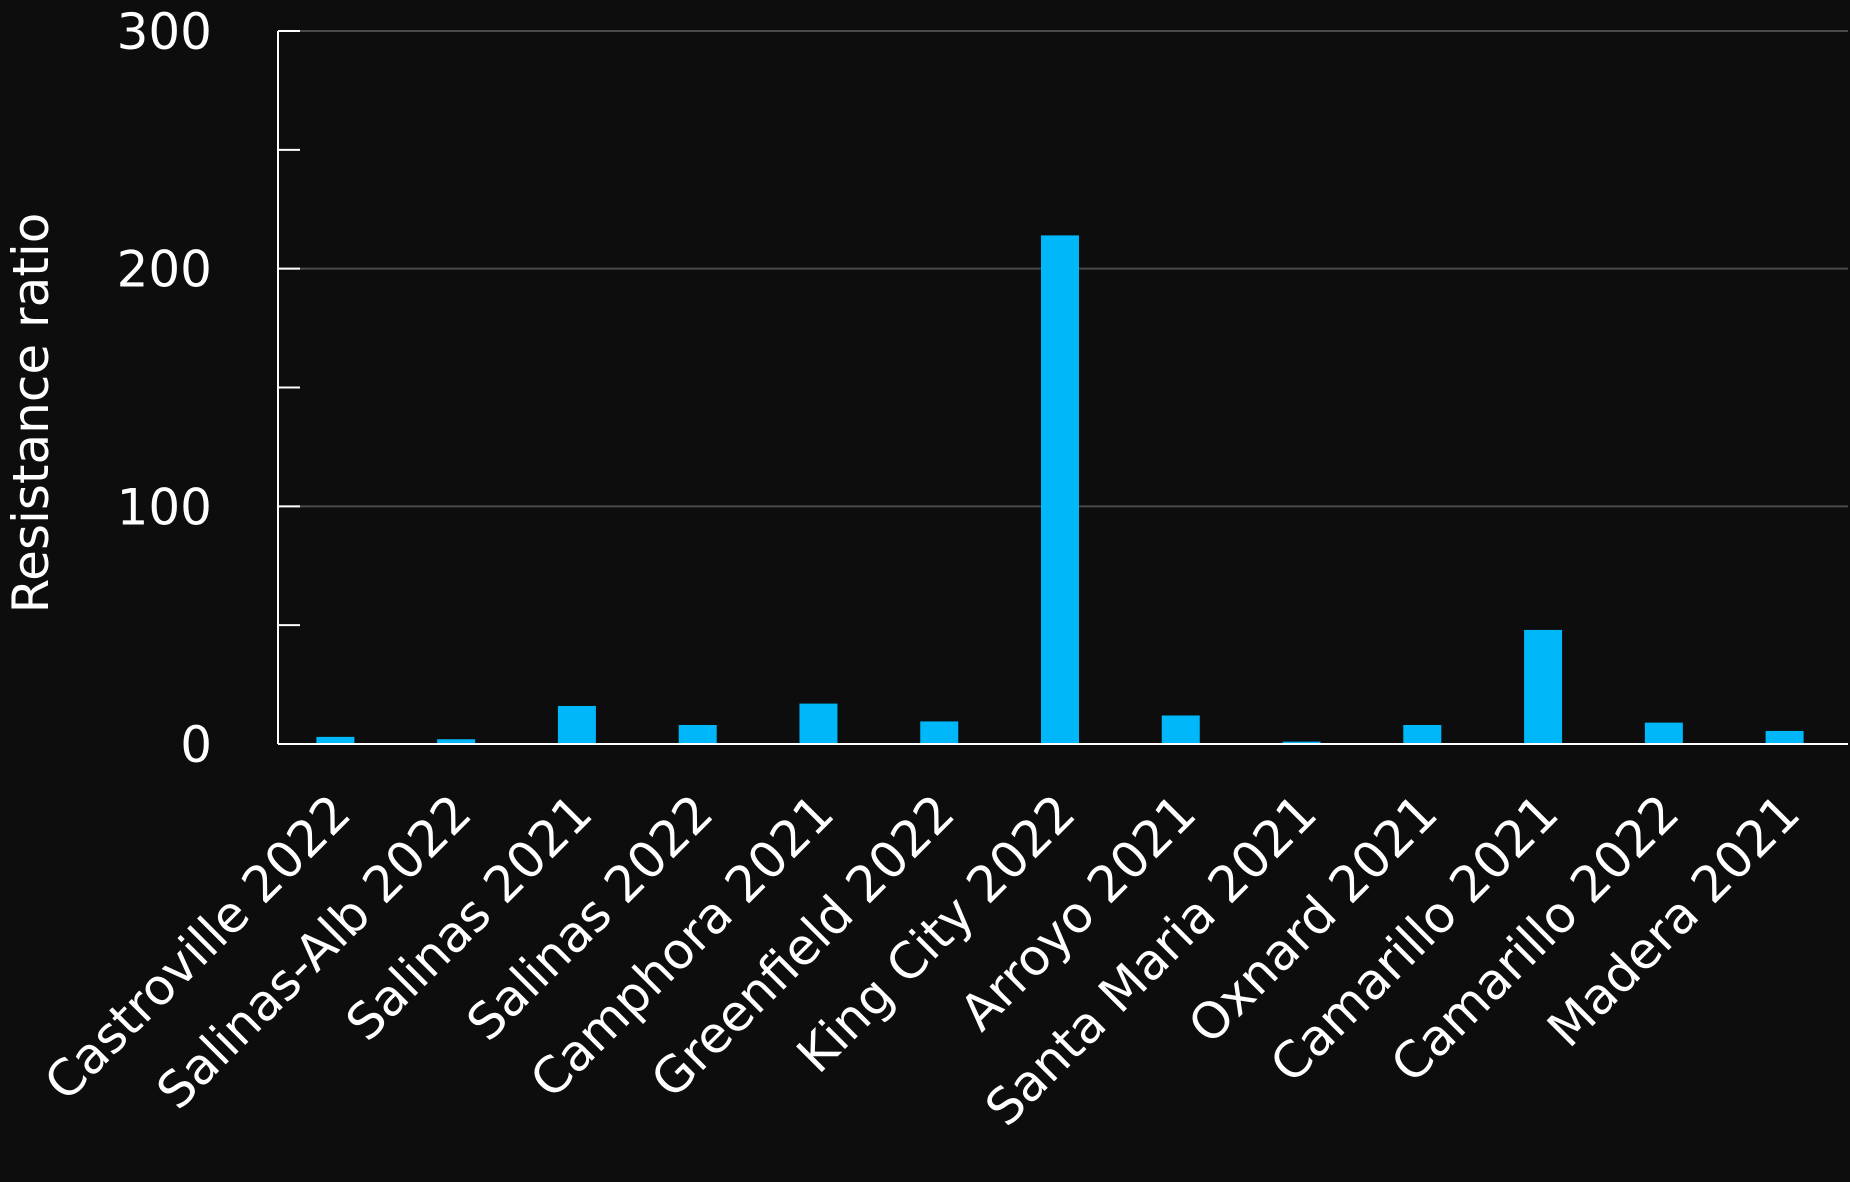  I want to click on y-tick-label: 300, so click(164, 32).